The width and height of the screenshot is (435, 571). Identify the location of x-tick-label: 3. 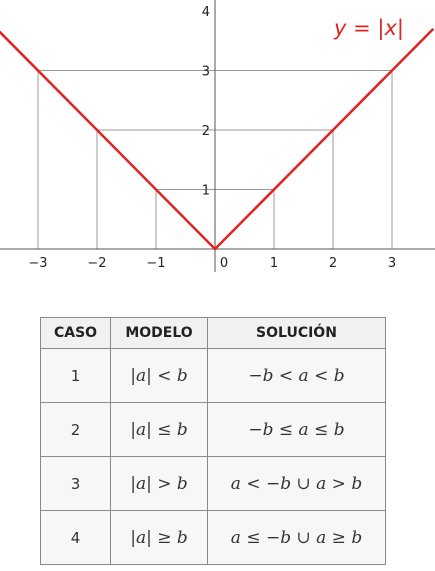
(392, 263).